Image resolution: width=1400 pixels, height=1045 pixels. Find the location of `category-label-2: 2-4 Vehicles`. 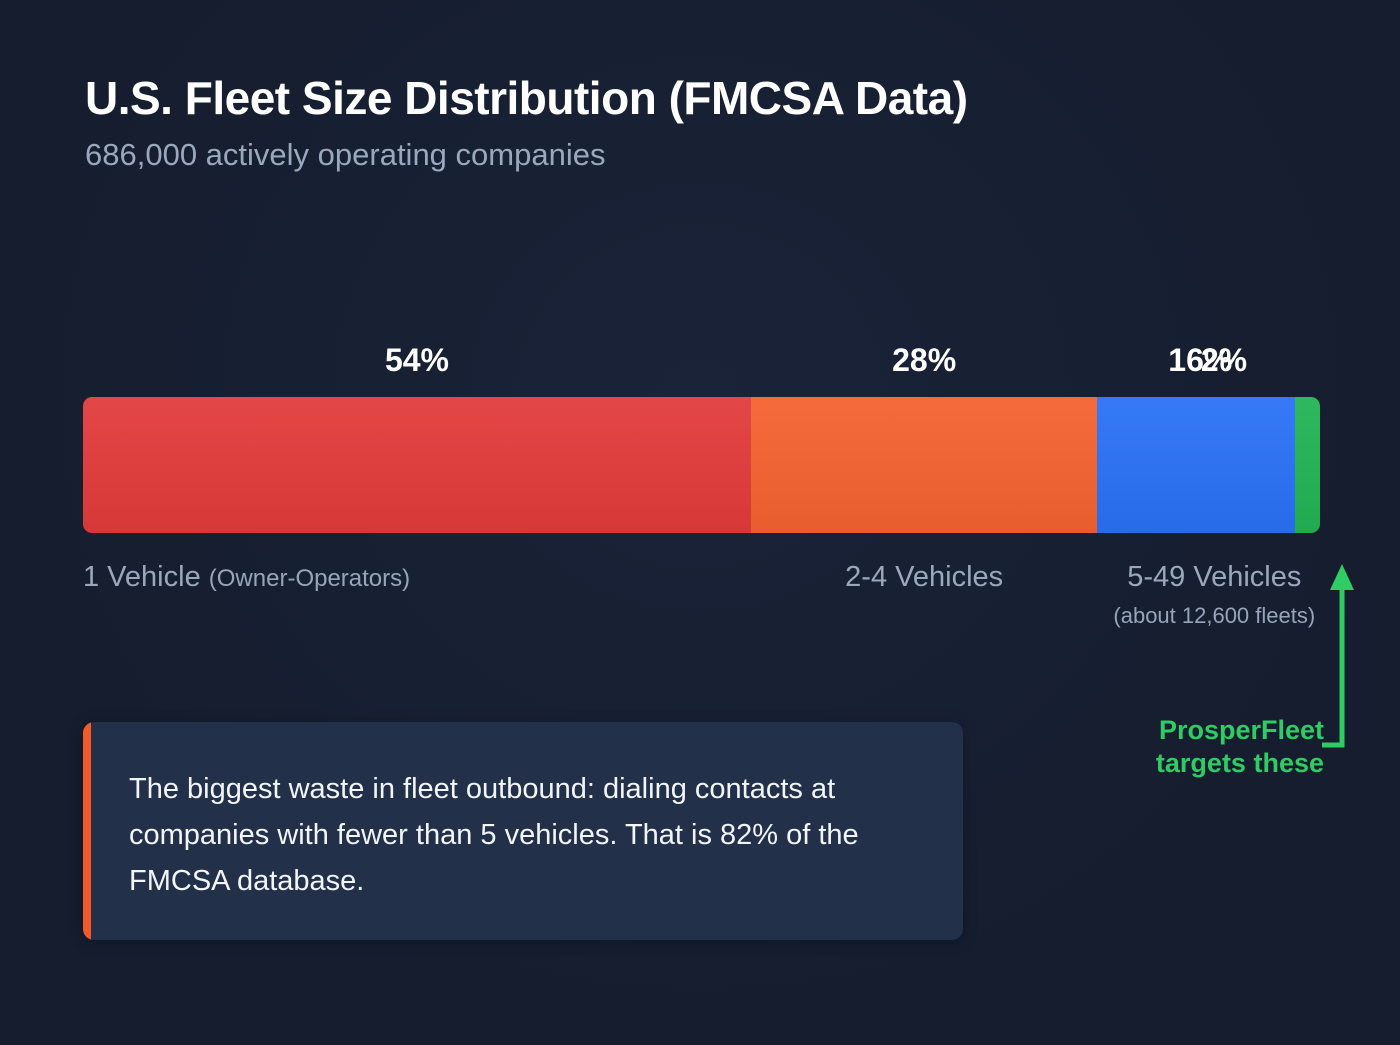

category-label-2: 2-4 Vehicles is located at coordinates (924, 577).